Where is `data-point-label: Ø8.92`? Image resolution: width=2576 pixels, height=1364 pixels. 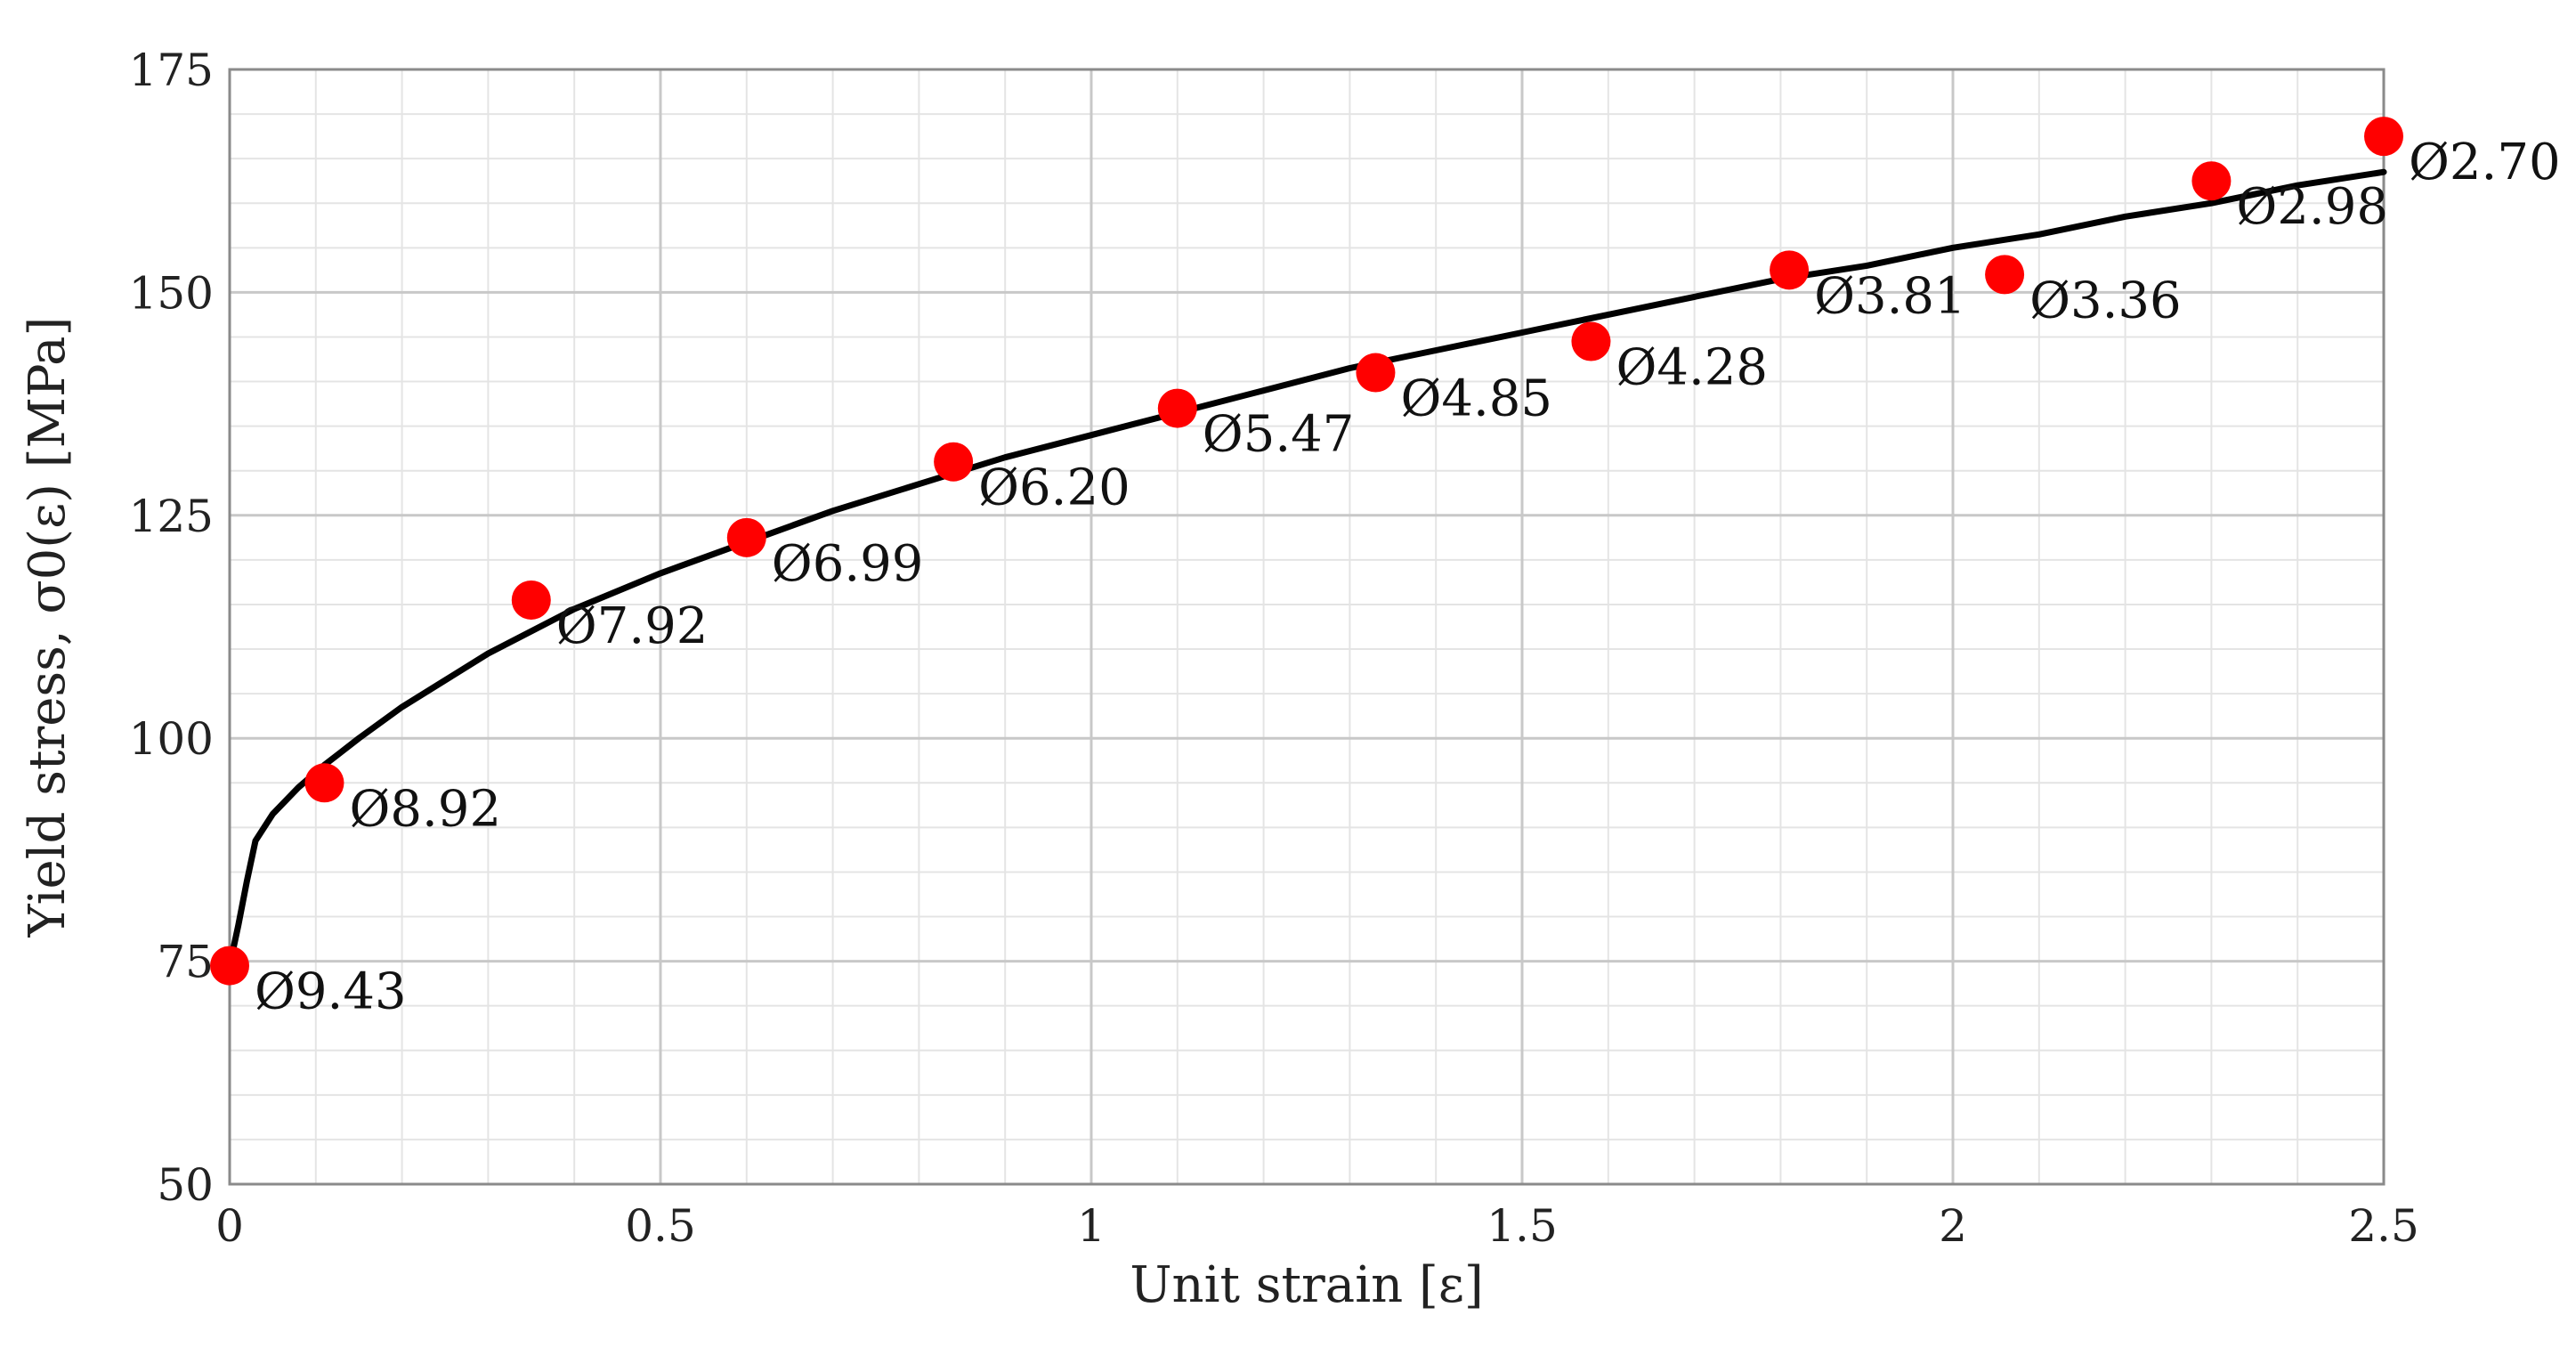
data-point-label: Ø8.92 is located at coordinates (425, 809).